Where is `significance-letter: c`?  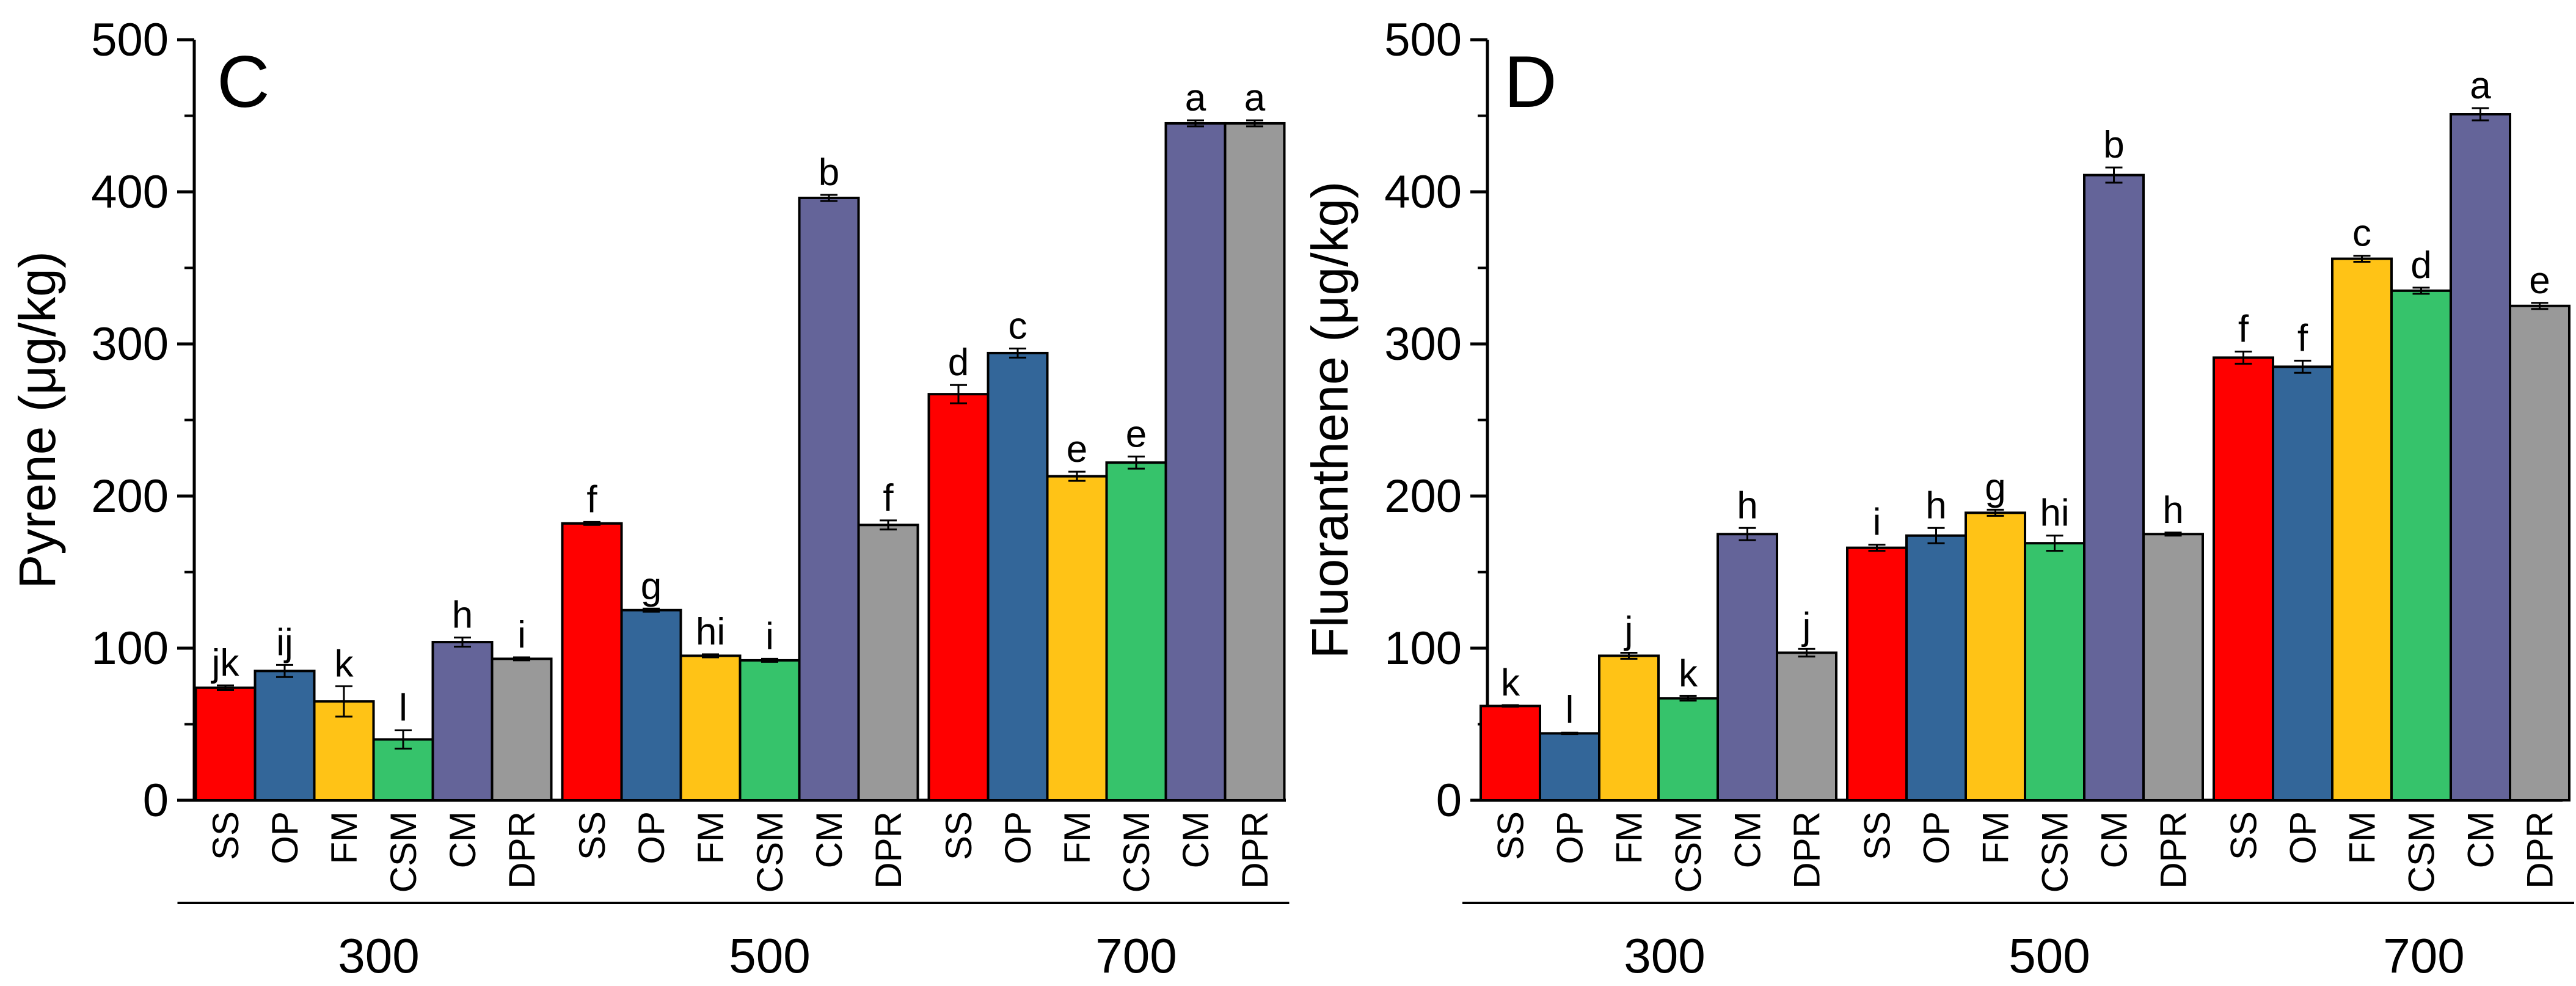 significance-letter: c is located at coordinates (2361, 234).